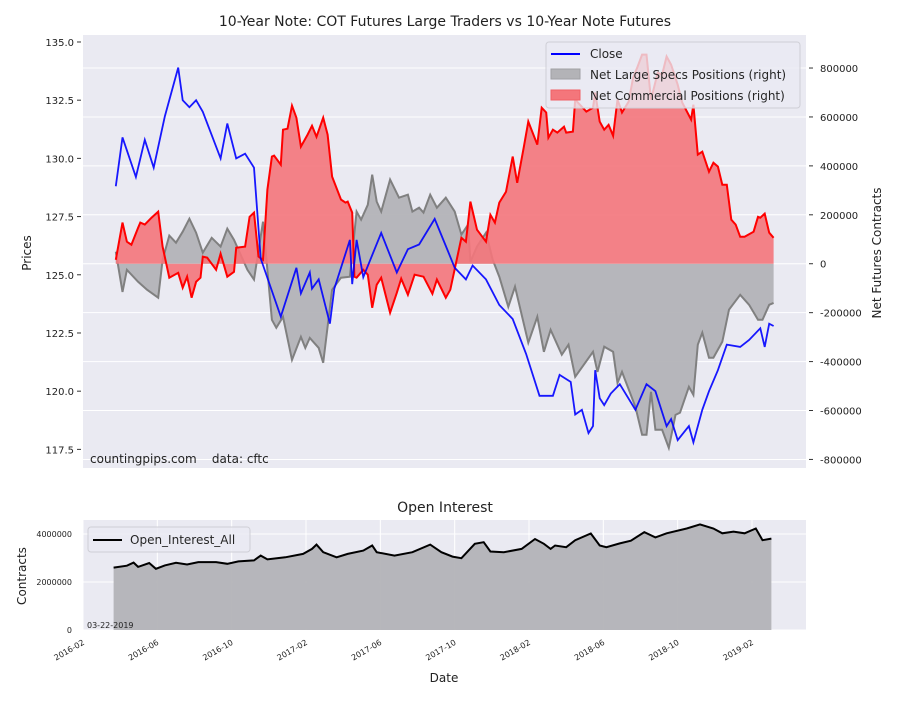  Describe the element at coordinates (606, 54) in the screenshot. I see `legend-close-label: Close` at that location.